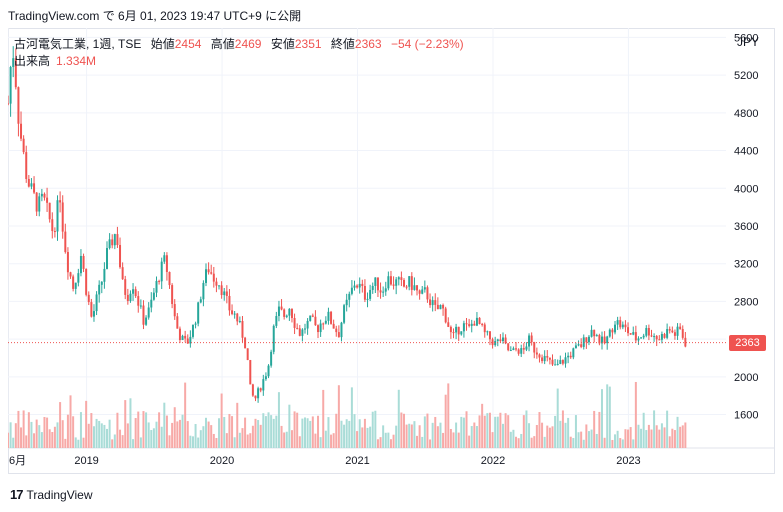 Image resolution: width=783 pixels, height=512 pixels. I want to click on x-tick-label: 2019, so click(86, 461).